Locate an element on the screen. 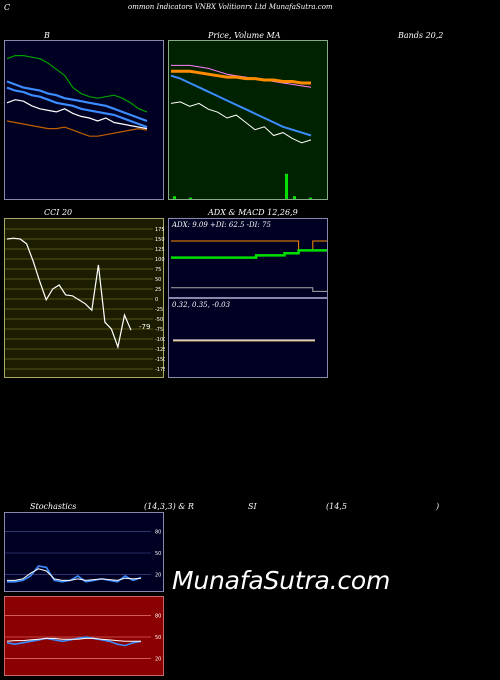 This screenshot has height=680, width=500. label-rsi-params: (14,5 is located at coordinates (336, 506).